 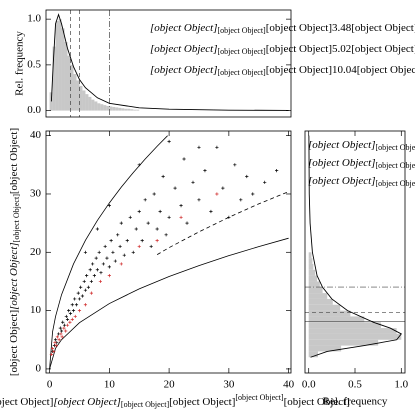 What do you see at coordinates (36, 252) in the screenshot?
I see `y-tick-label: 20` at bounding box center [36, 252].